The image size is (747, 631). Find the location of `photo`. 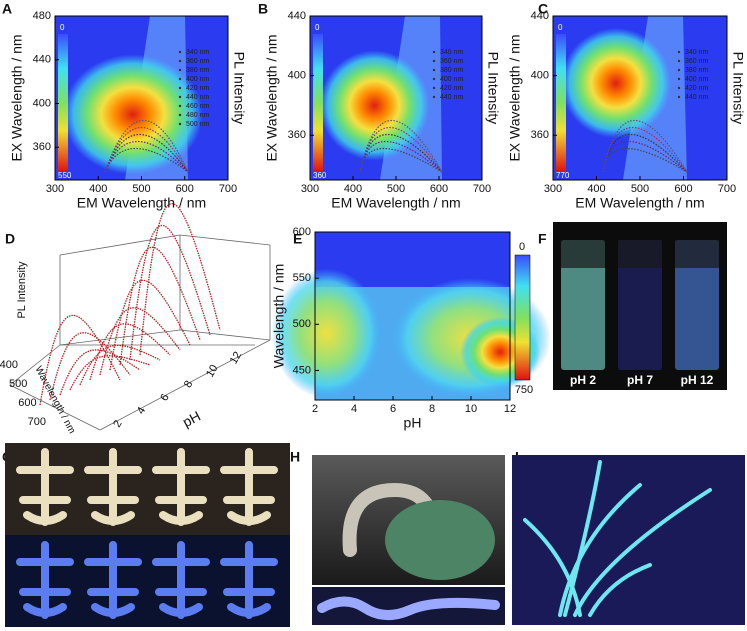

photo is located at coordinates (628, 540).